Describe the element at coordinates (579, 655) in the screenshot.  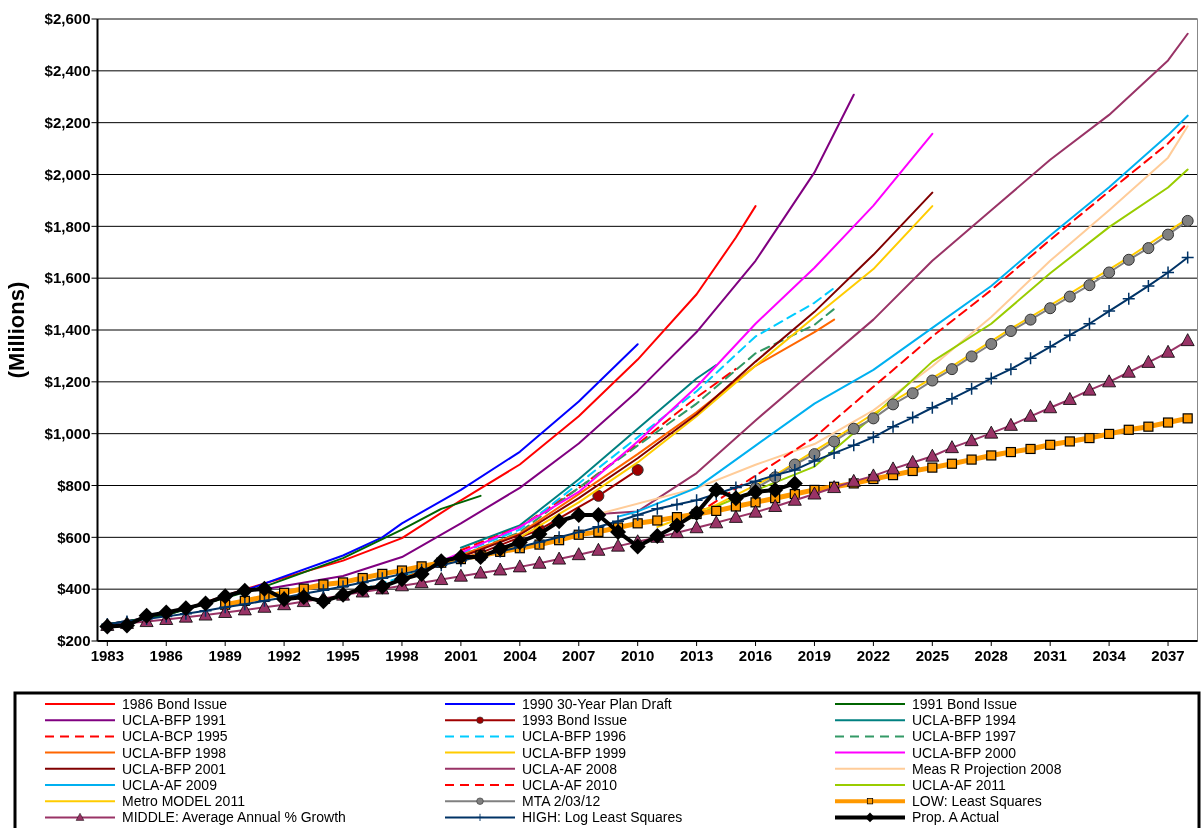
I see `x-tick-label: 2007` at that location.